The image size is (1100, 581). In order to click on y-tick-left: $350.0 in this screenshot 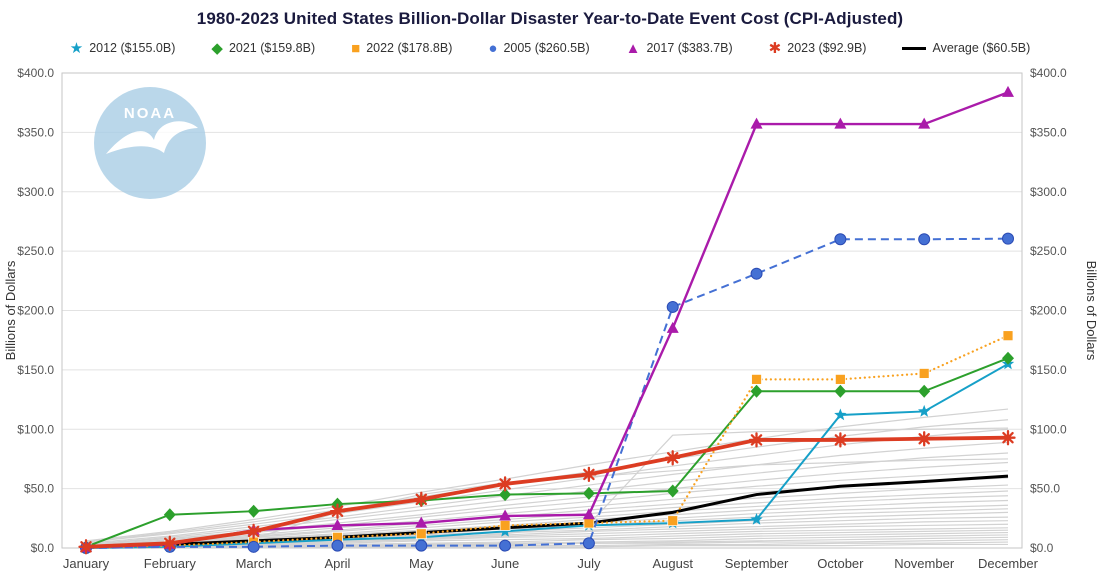, I will do `click(35, 132)`.